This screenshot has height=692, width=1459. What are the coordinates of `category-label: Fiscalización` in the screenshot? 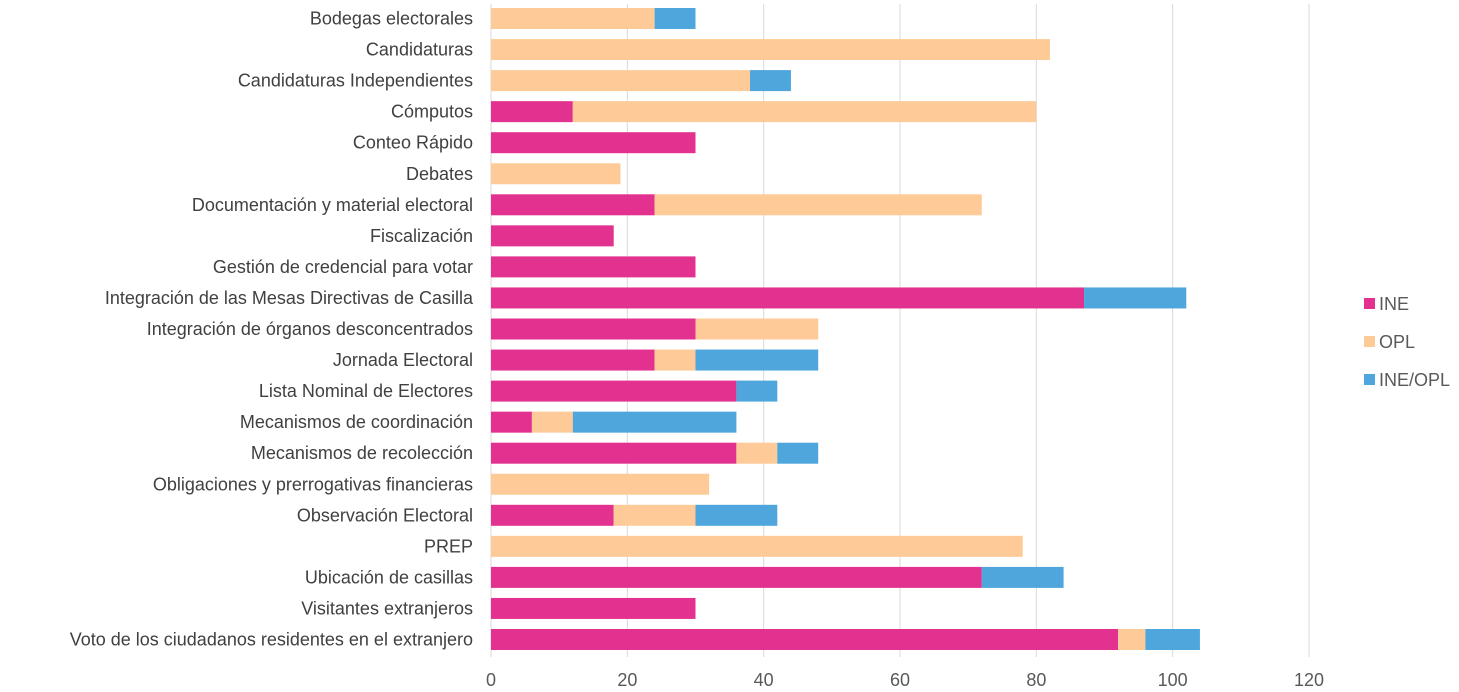 It's located at (421, 236).